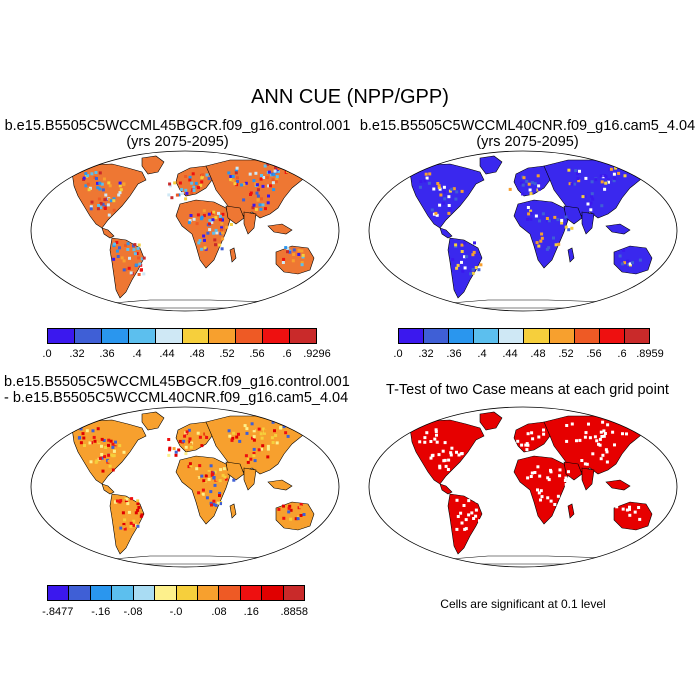 The width and height of the screenshot is (700, 700). Describe the element at coordinates (528, 355) in the screenshot. I see `colorbar-labels-top-right: .0 .32 .36 .4 .44 .48 .52 .56 .6 .8959` at that location.